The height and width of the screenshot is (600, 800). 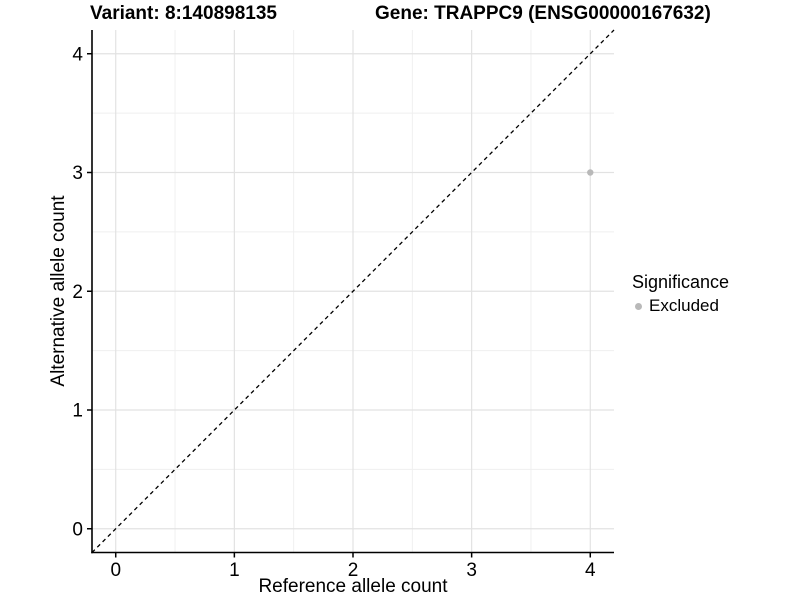 I want to click on x-tick-label: 2, so click(x=353, y=570).